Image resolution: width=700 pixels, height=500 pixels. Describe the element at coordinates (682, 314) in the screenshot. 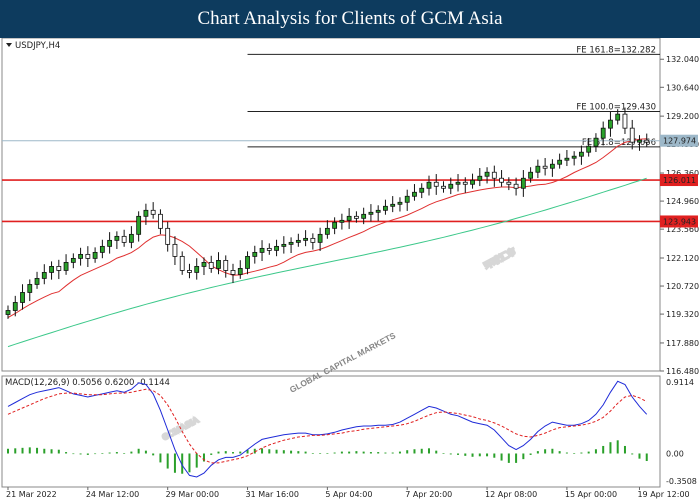

I see `price-tick-label: 119.320` at that location.